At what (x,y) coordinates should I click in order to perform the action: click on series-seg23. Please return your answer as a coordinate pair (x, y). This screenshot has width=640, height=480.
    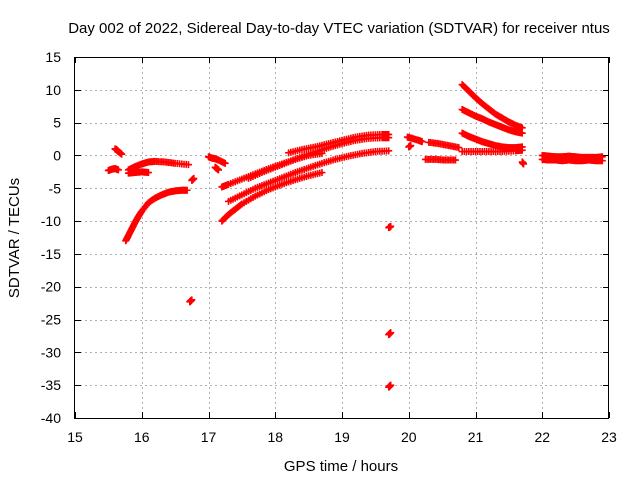
    Looking at the image, I should click on (492, 121).